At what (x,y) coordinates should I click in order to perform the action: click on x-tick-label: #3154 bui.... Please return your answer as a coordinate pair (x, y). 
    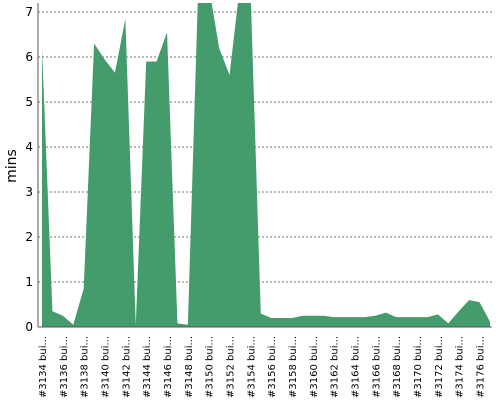
    Looking at the image, I should click on (251, 367).